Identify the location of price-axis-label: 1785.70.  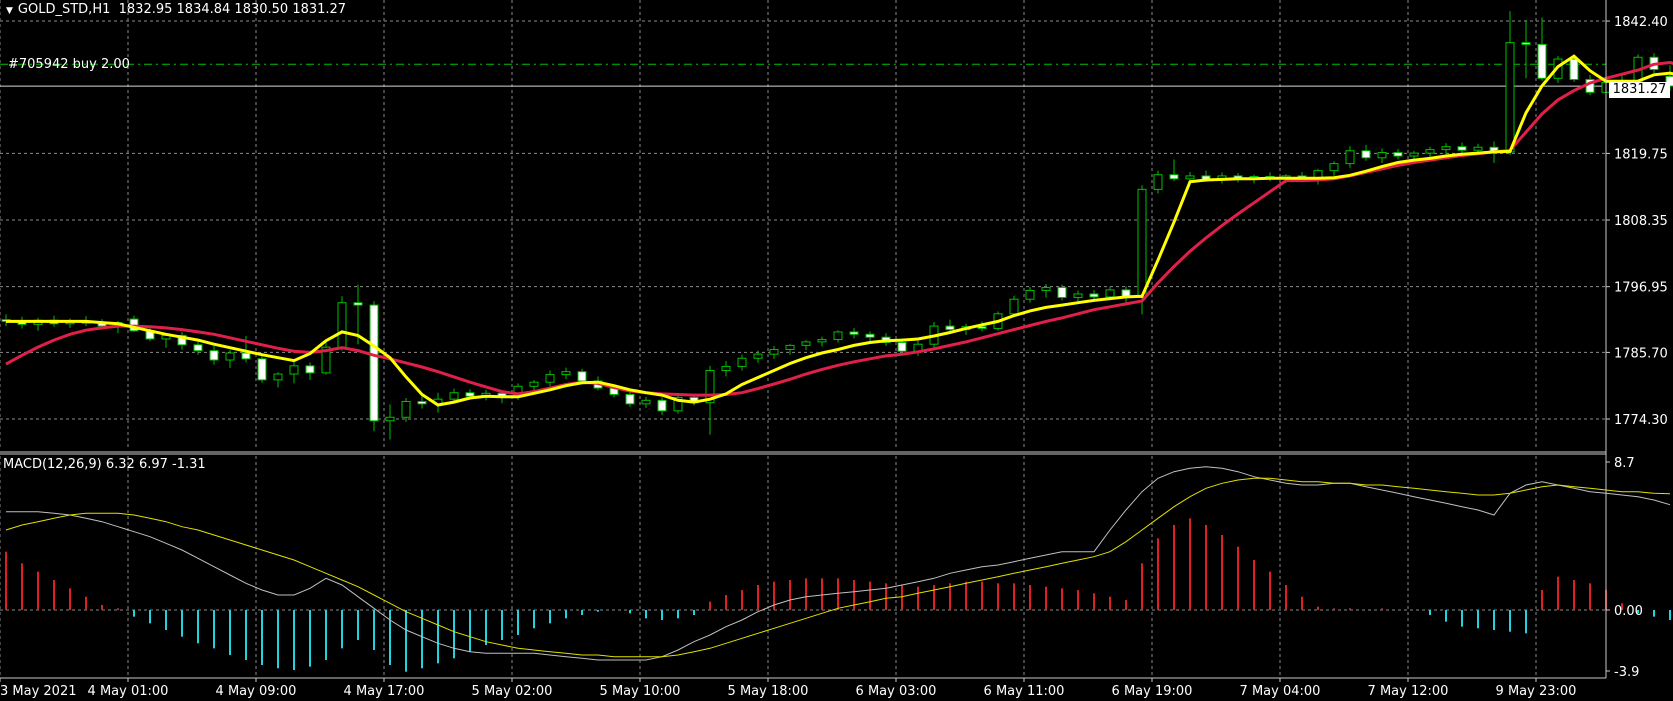
(1641, 353).